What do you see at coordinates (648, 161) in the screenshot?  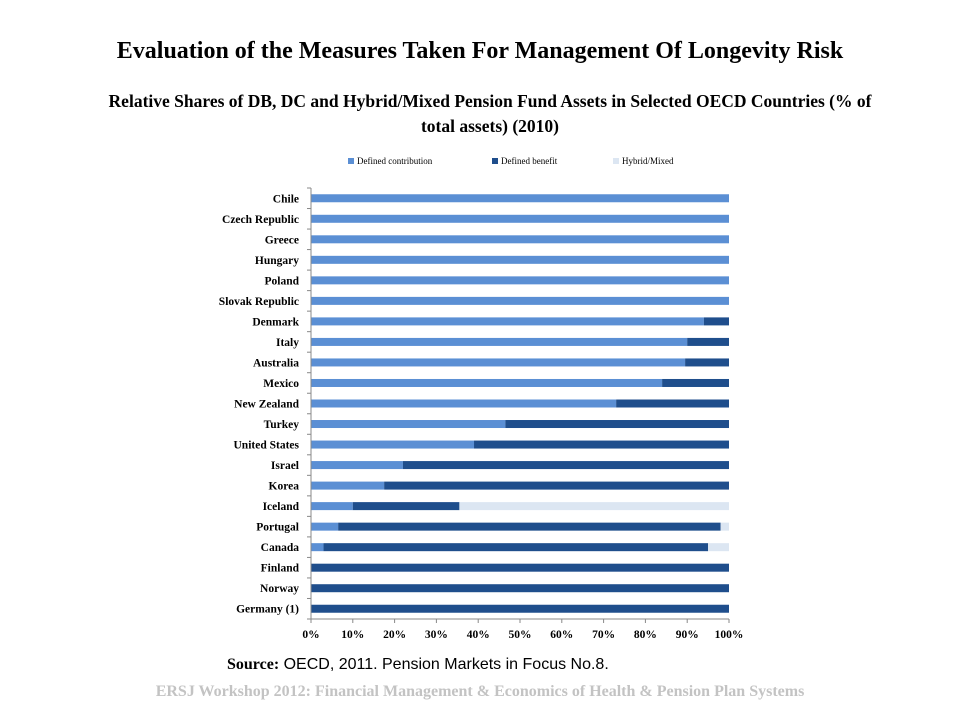 I see `legend-label: Hybrid/Mixed` at bounding box center [648, 161].